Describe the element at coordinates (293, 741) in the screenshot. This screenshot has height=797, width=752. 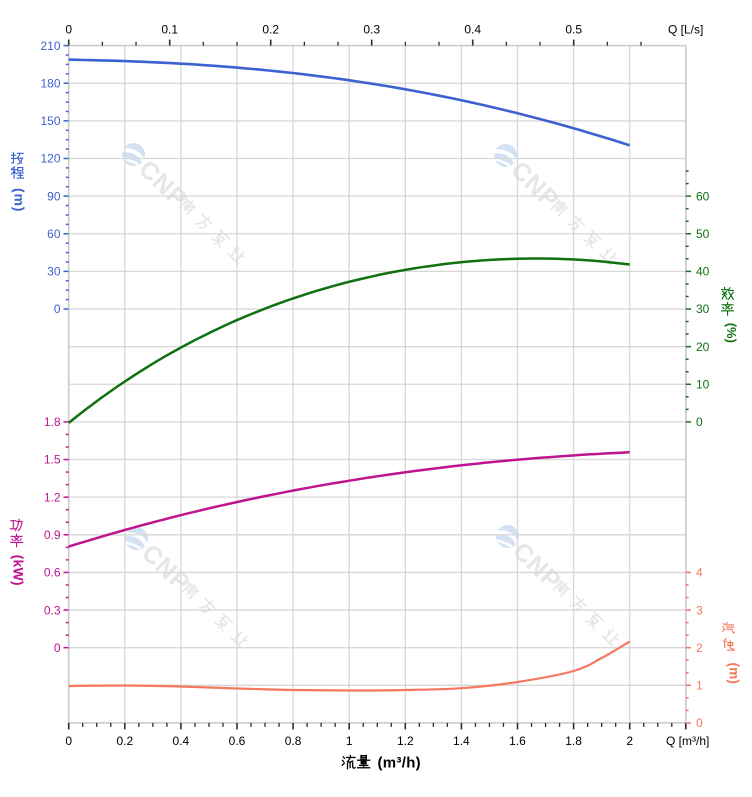
I see `svg-text: 0.8` at that location.